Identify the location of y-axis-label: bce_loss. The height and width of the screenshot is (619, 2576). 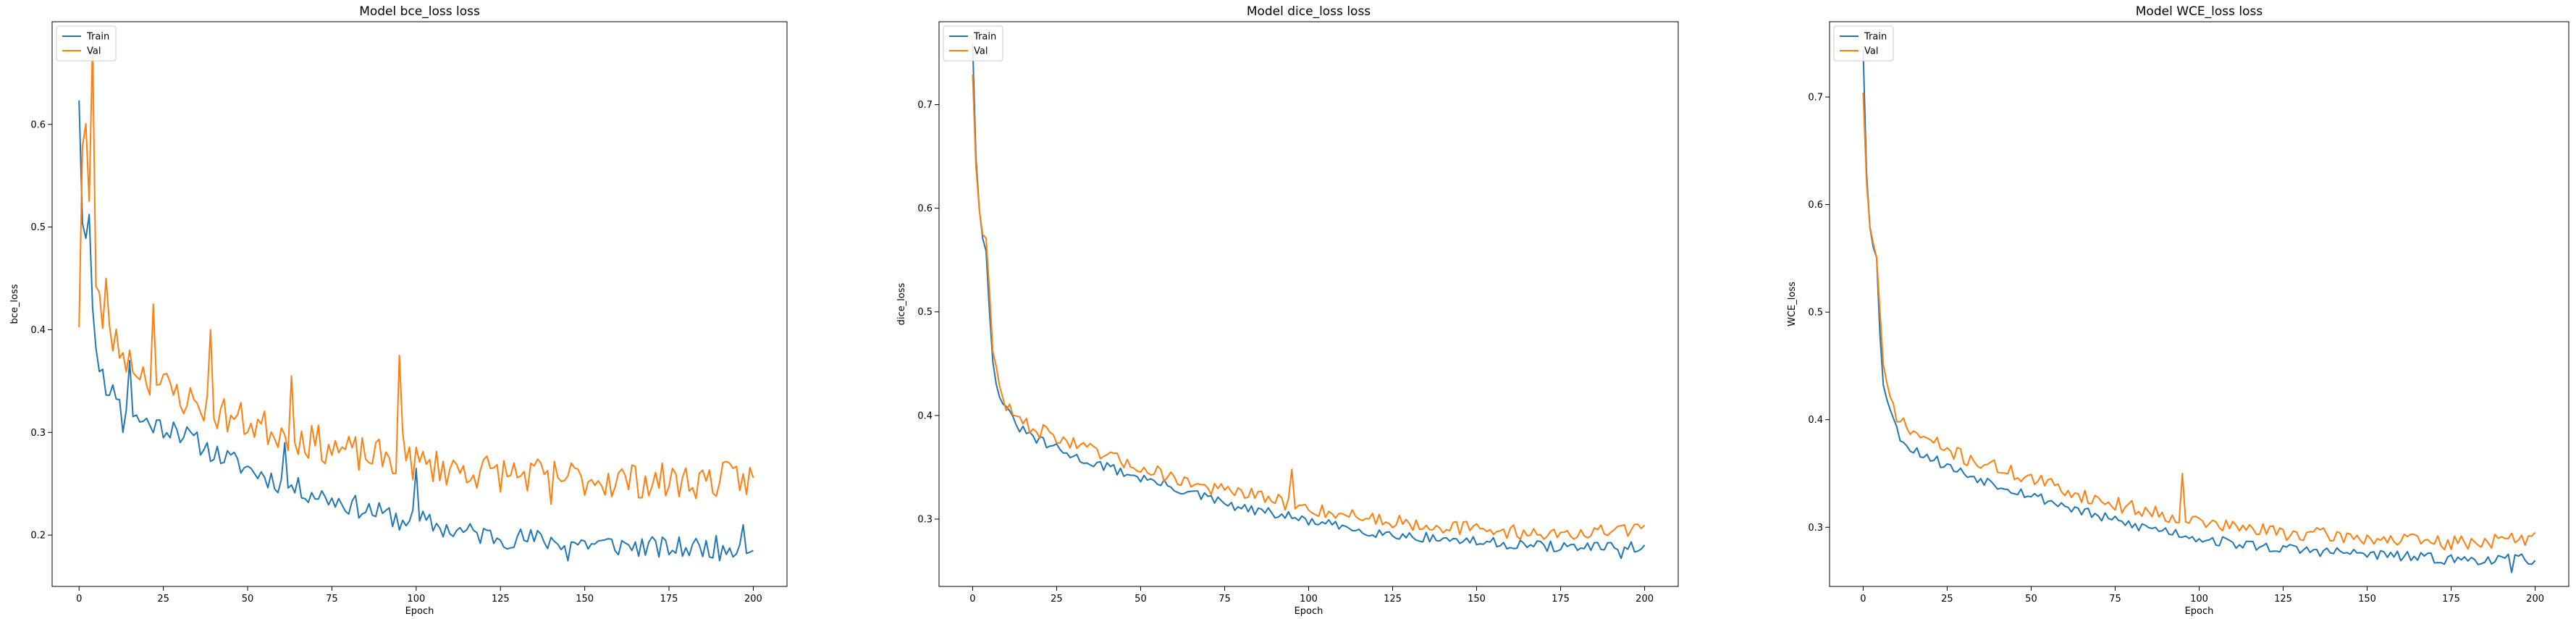
(14, 304).